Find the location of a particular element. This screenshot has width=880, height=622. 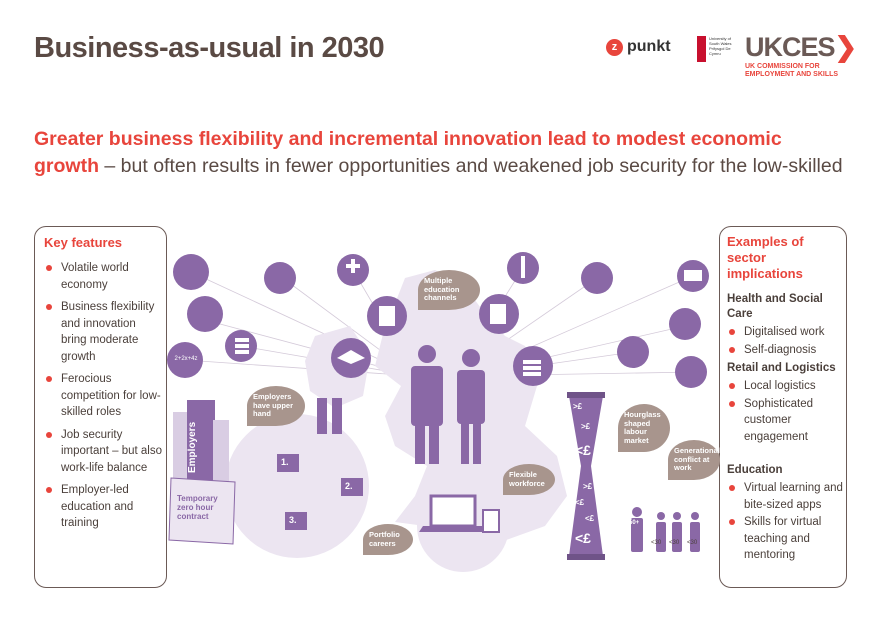

hourglass-labour-market-tag: Hourglass shaped labour market is located at coordinates (644, 428).